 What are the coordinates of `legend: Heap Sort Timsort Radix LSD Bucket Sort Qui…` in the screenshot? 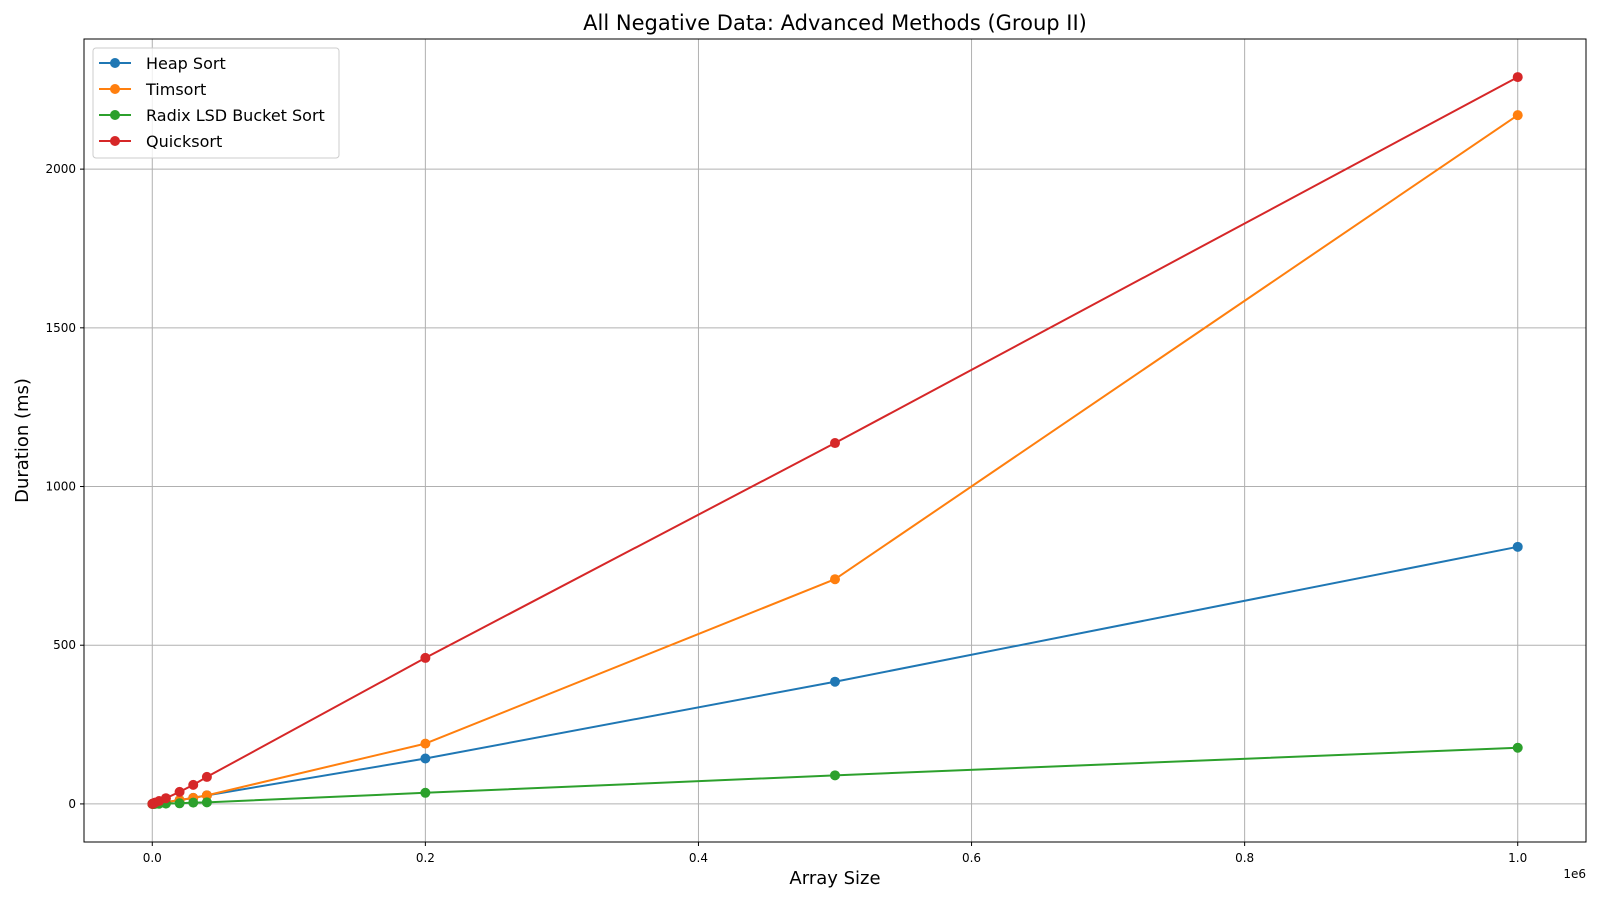 It's located at (216, 103).